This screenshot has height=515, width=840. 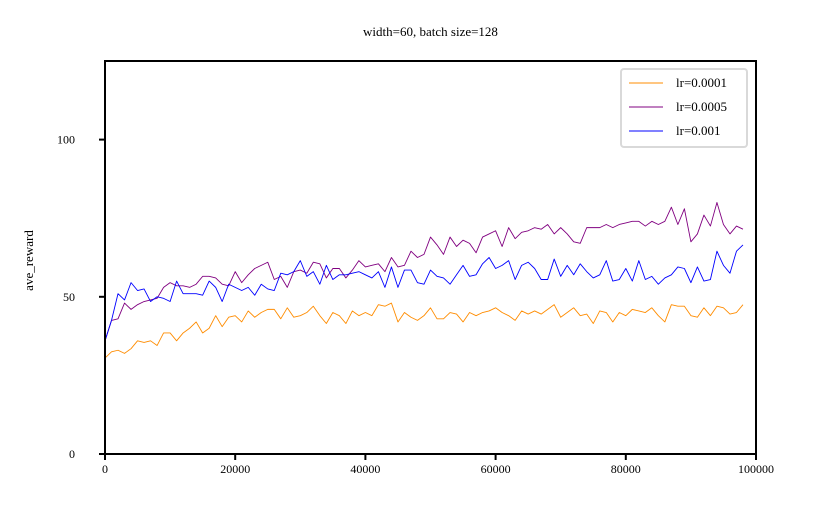 I want to click on x-tick-label: 80000, so click(x=626, y=469).